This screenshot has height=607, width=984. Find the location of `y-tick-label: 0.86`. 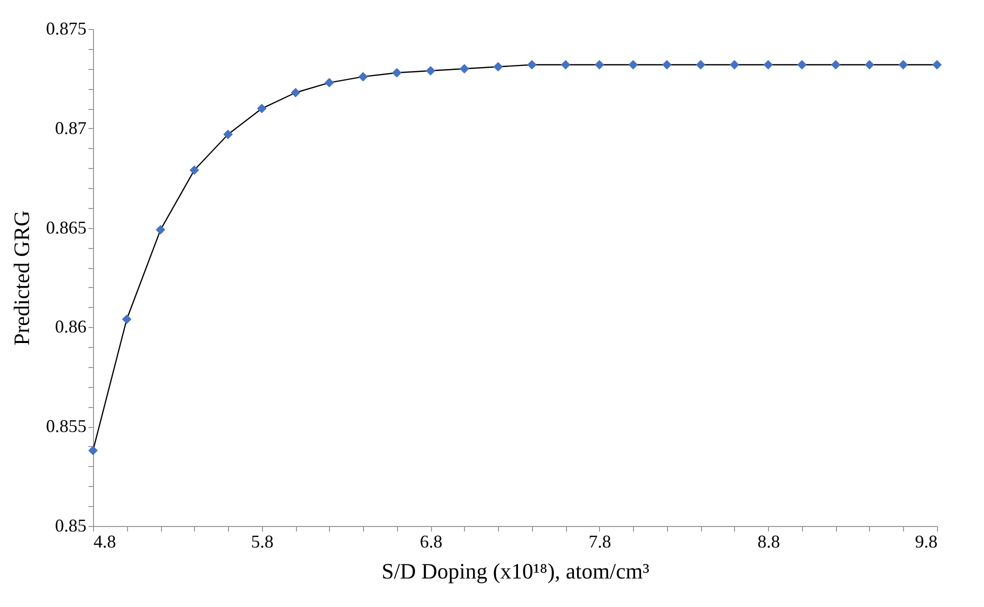

y-tick-label: 0.86 is located at coordinates (70, 326).